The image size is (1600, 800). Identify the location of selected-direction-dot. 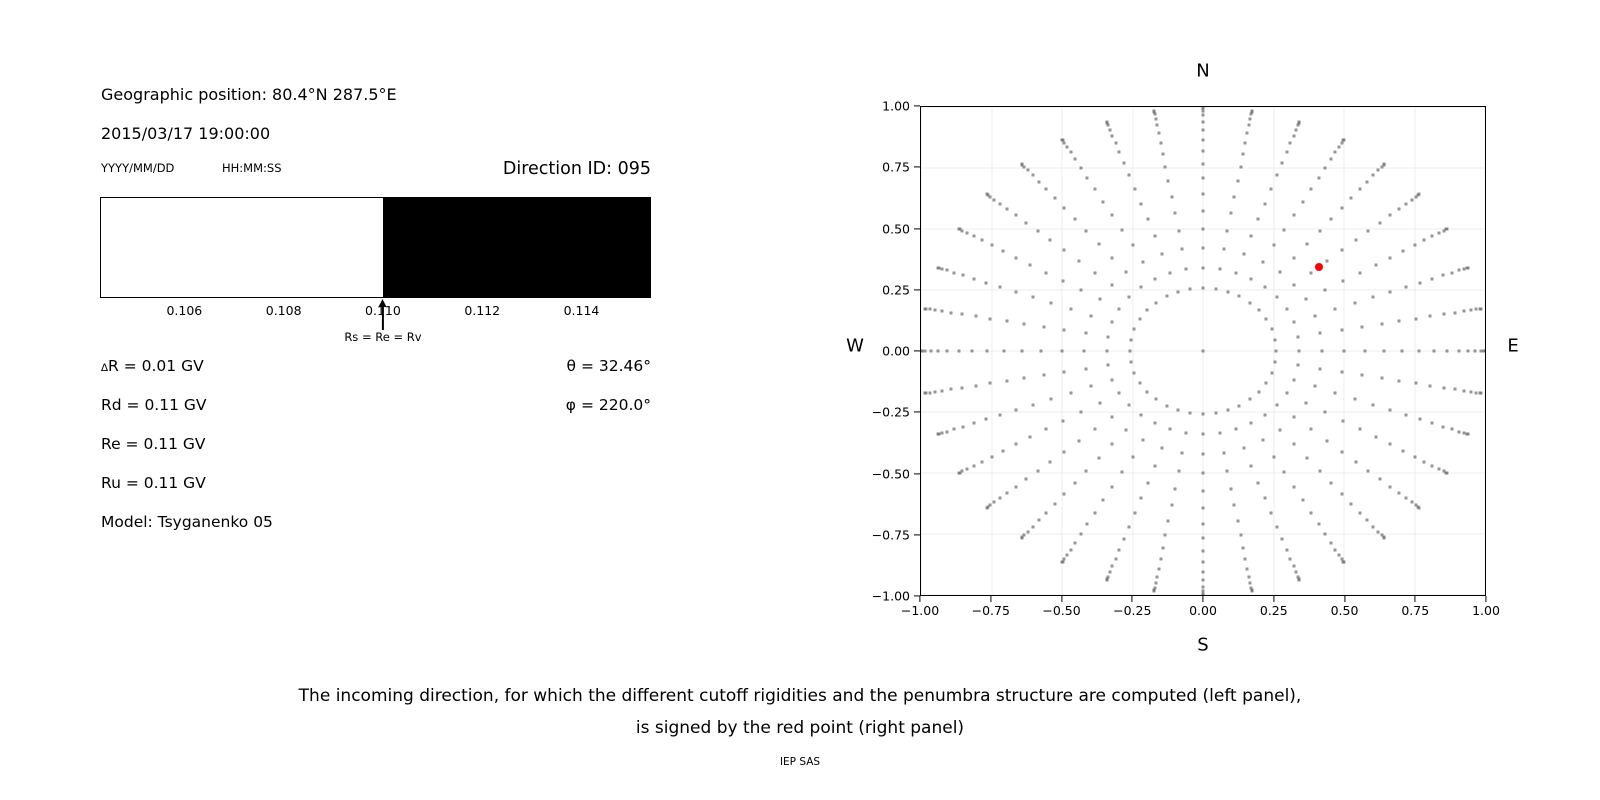
(1318, 266).